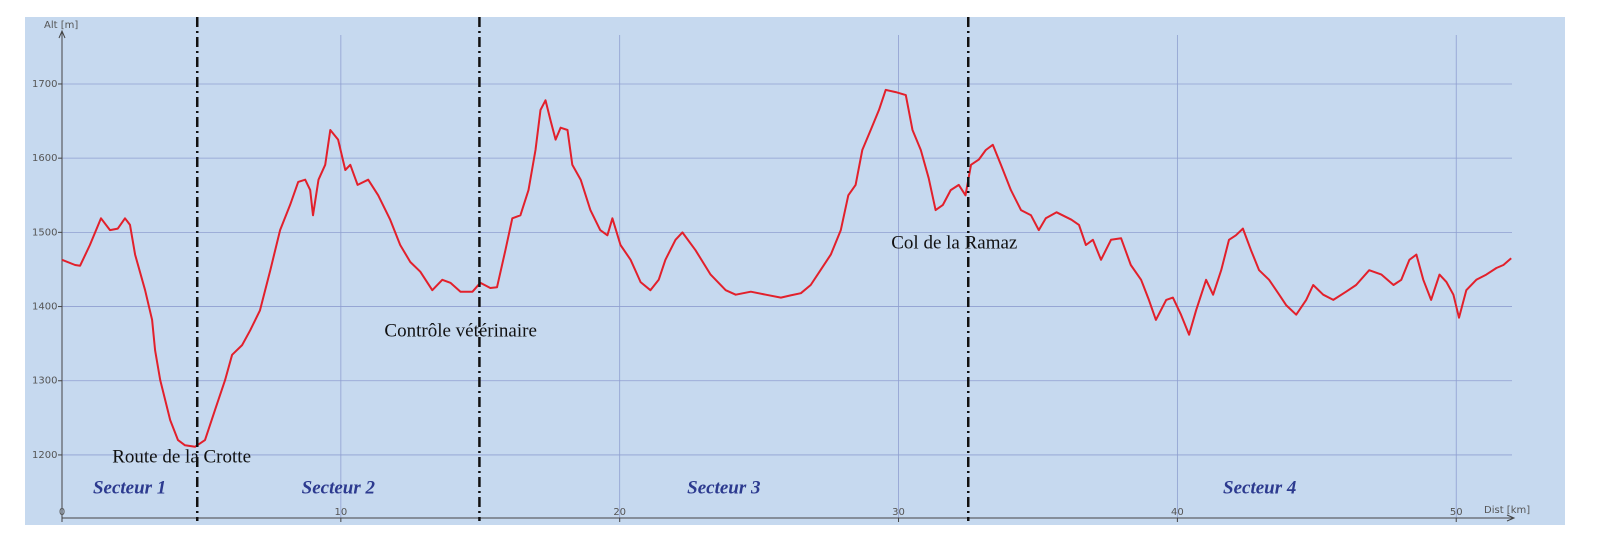 This screenshot has width=1598, height=548. I want to click on sector-label: Secteur 4, so click(1259, 487).